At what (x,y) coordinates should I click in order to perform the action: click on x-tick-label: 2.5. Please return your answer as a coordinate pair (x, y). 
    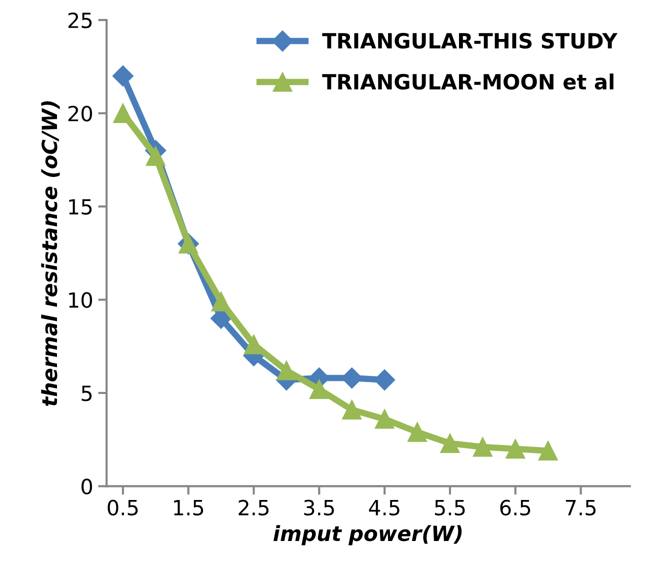
    Looking at the image, I should click on (253, 508).